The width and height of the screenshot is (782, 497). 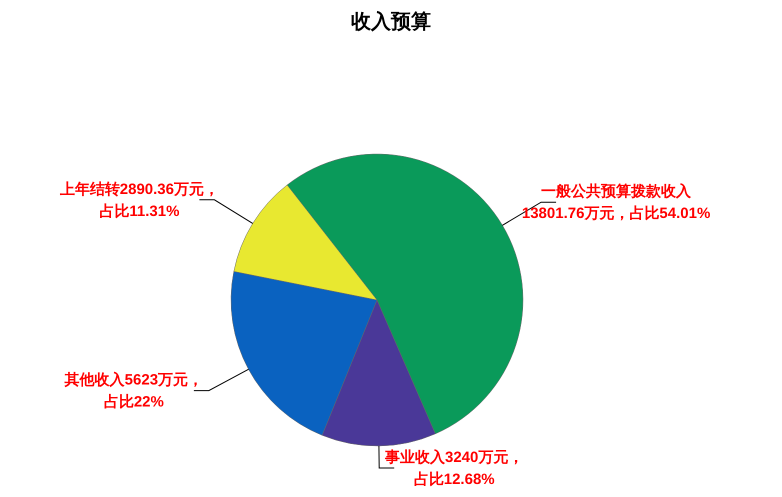 What do you see at coordinates (391, 22) in the screenshot?
I see `chart-title: 收入预算` at bounding box center [391, 22].